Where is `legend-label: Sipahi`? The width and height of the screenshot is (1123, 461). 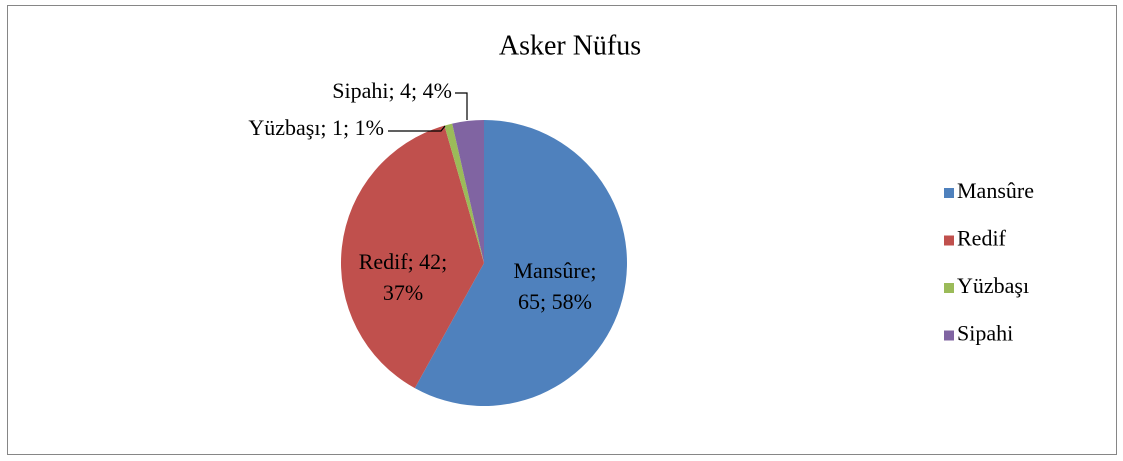
legend-label: Sipahi is located at coordinates (985, 333).